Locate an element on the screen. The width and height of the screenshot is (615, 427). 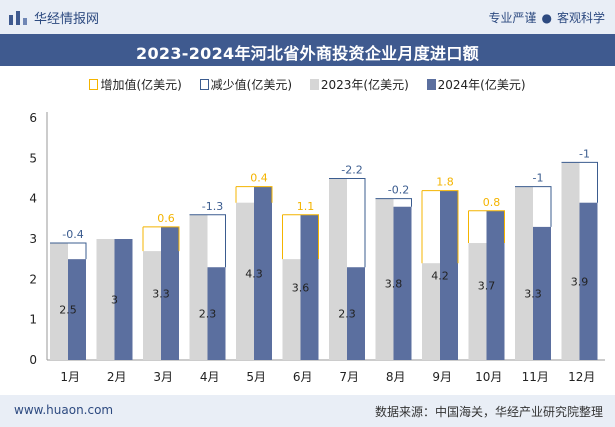
legend-decrease: 减少值(亿美元) is located at coordinates (246, 84).